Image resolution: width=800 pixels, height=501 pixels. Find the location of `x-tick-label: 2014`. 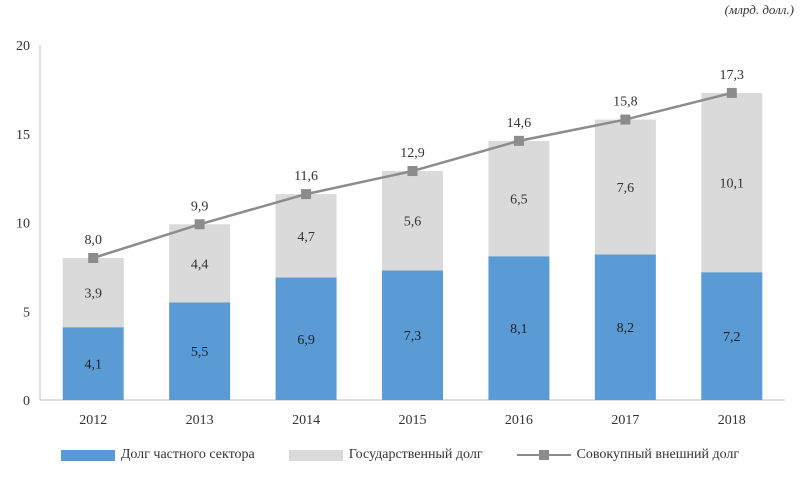

x-tick-label: 2014 is located at coordinates (306, 420).